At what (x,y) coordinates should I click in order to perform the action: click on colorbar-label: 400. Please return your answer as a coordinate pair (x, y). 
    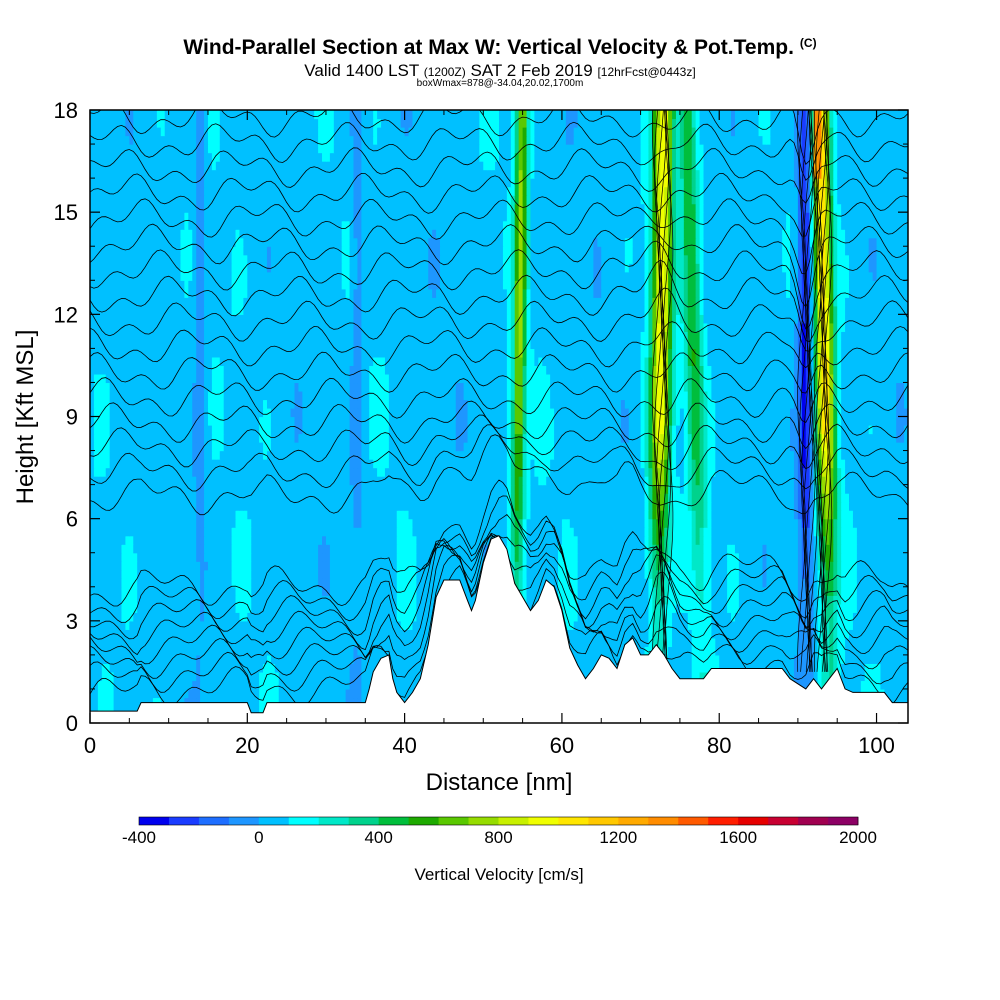
    Looking at the image, I should click on (378, 837).